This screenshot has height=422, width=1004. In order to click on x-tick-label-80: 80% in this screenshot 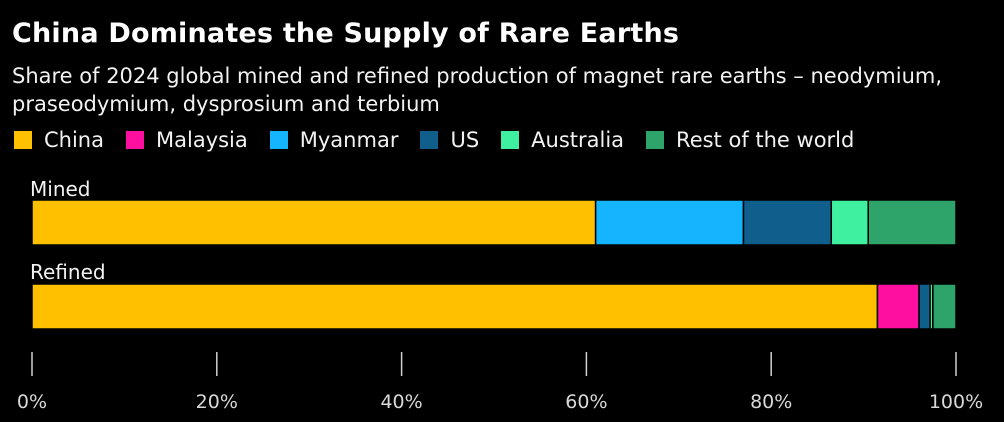, I will do `click(771, 402)`.